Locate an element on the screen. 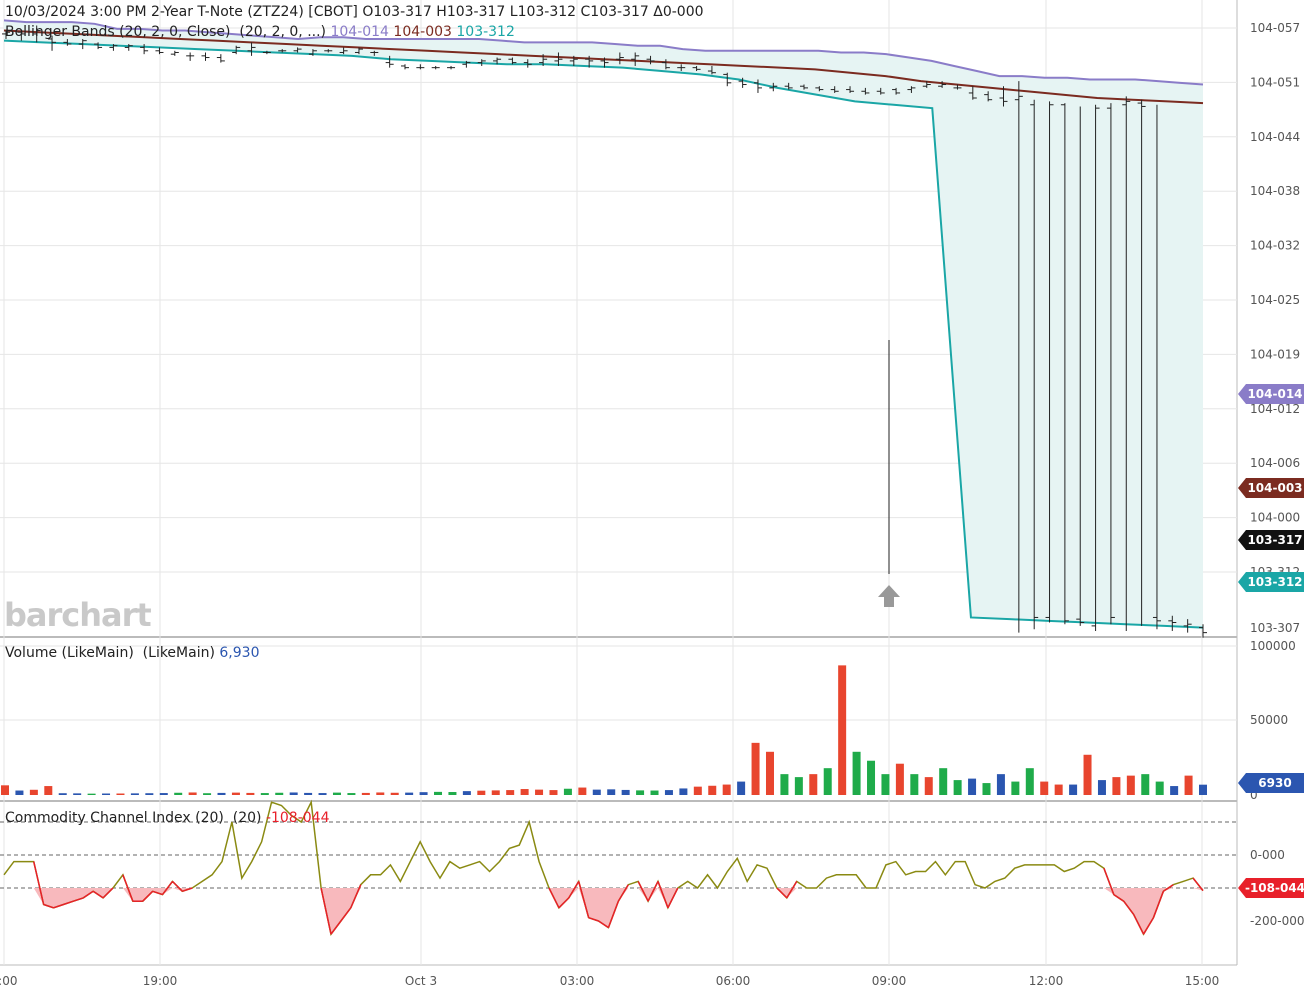 This screenshot has height=995, width=1309. x-tick-label: 19:00 is located at coordinates (160, 981).